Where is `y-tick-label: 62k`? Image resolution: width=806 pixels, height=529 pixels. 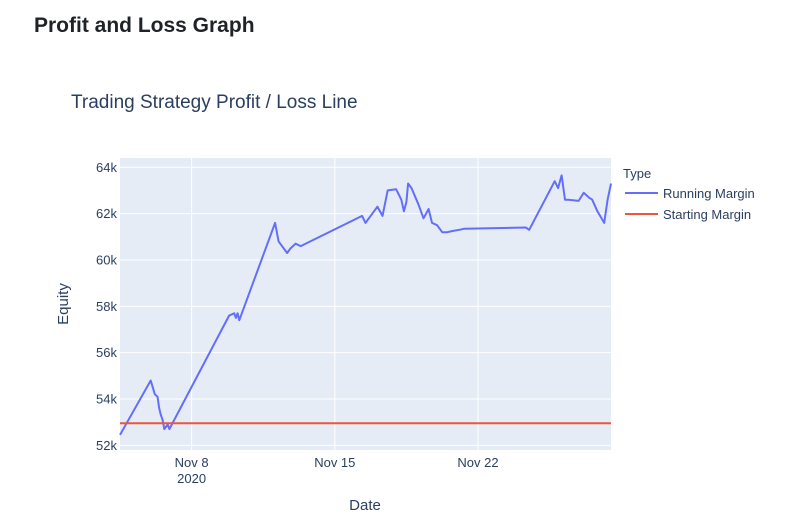 y-tick-label: 62k is located at coordinates (106, 213).